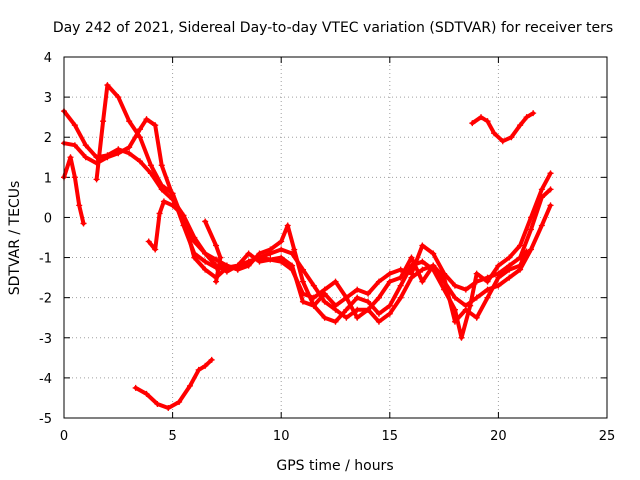  I want to click on x-tick-label: 20, so click(498, 436).